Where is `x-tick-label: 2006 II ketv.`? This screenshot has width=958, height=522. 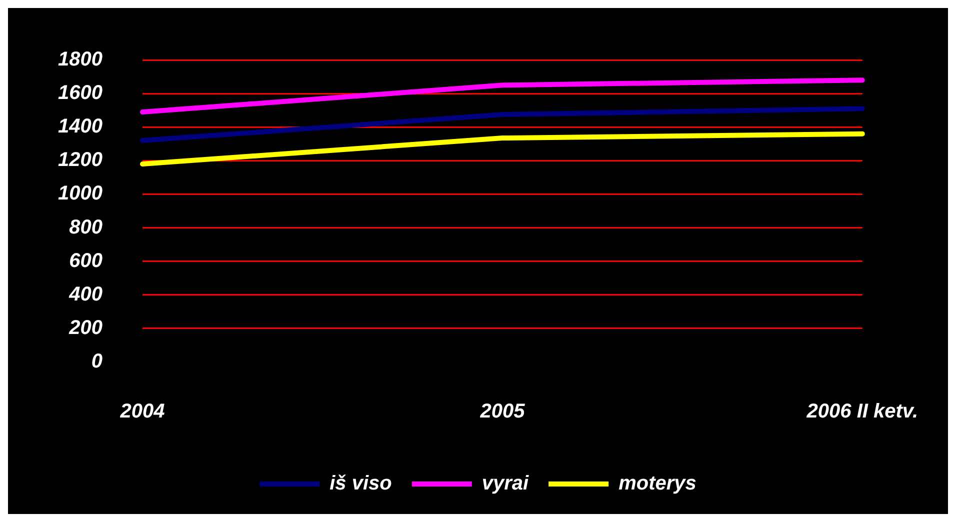
x-tick-label: 2006 II ketv. is located at coordinates (862, 411).